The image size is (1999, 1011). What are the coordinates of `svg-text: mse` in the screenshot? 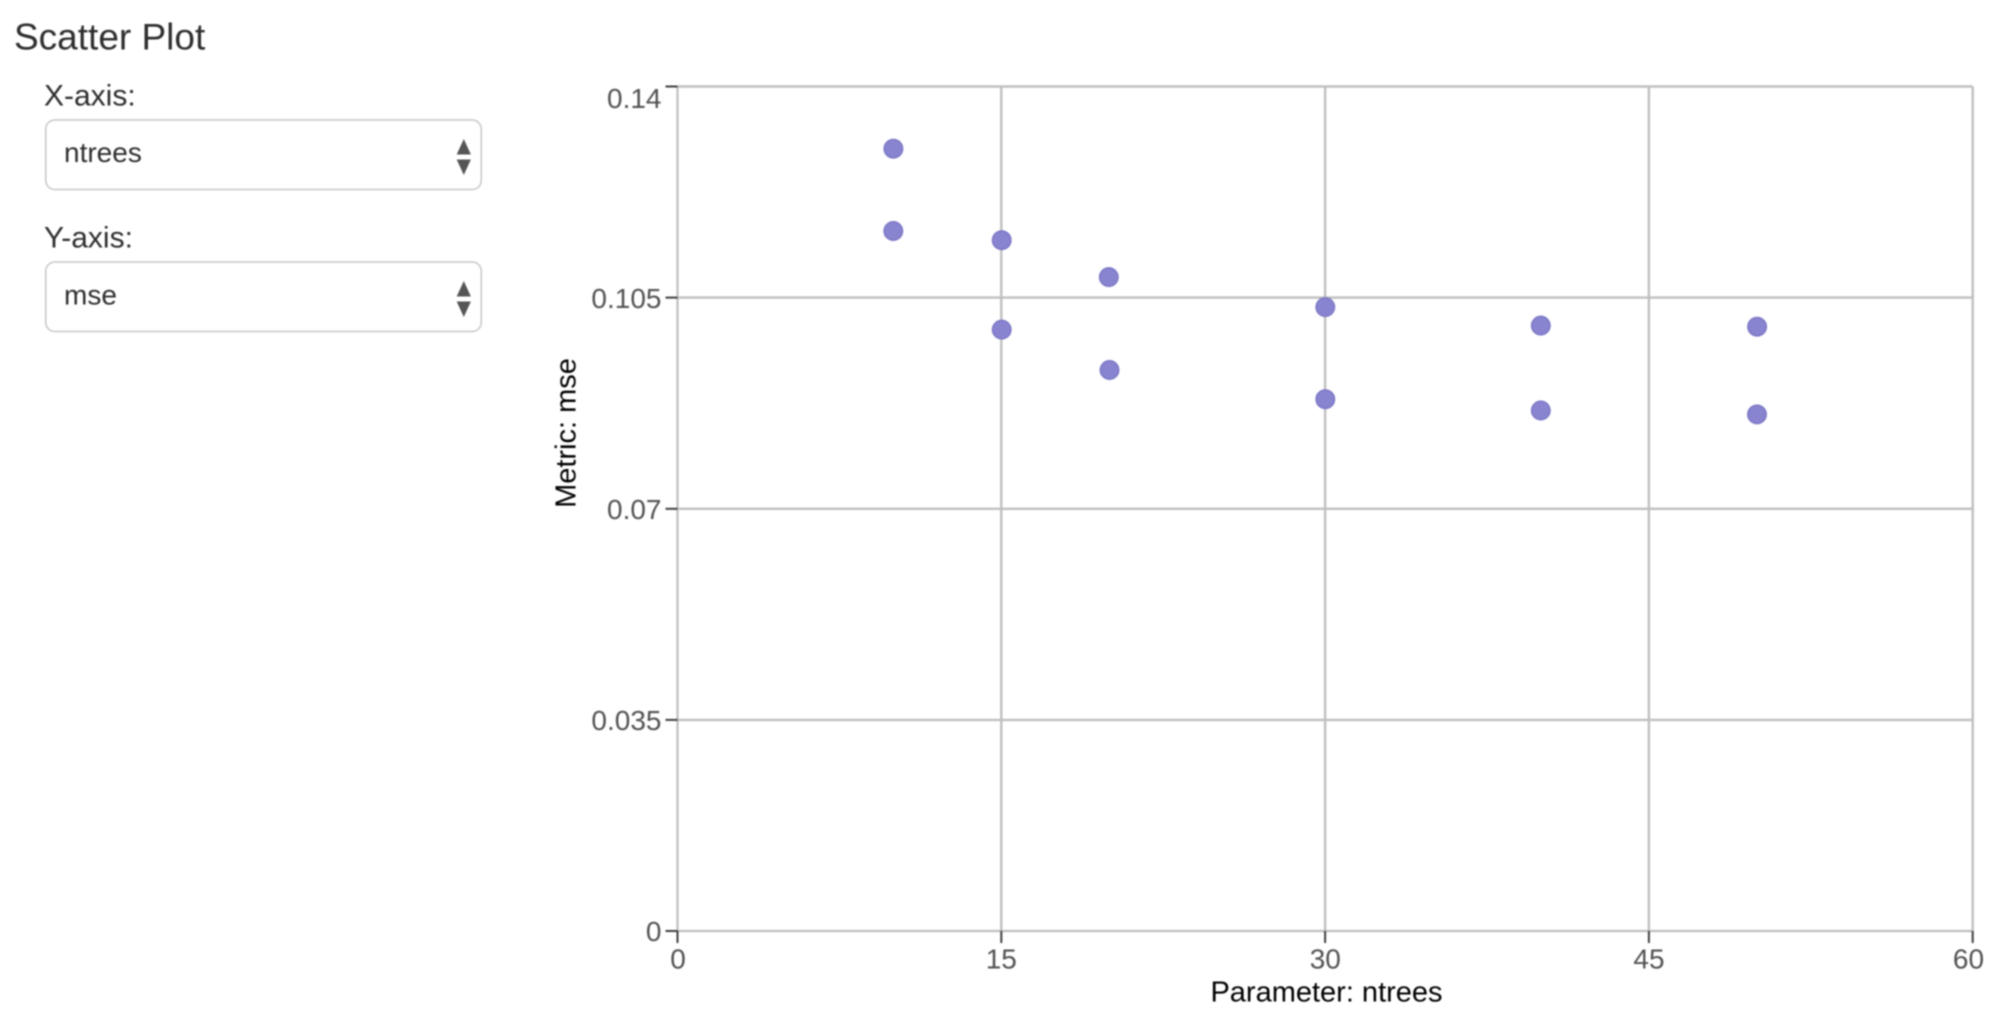 It's located at (90, 295).